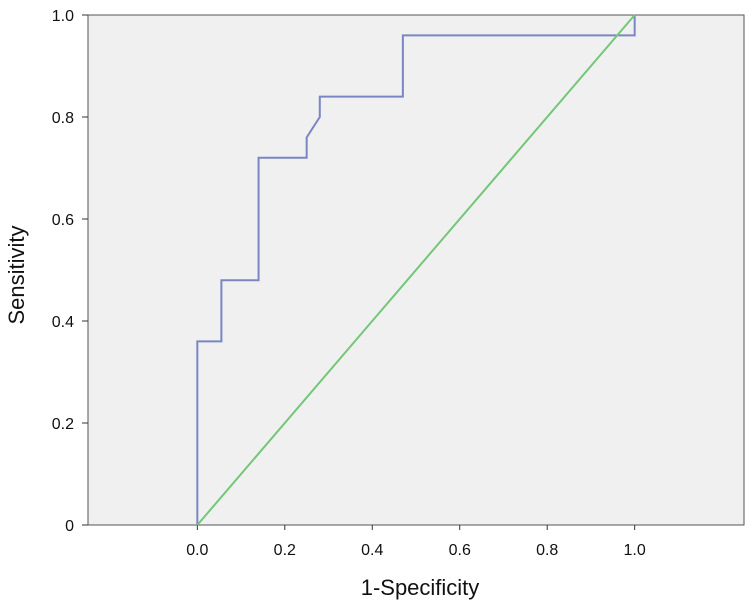  What do you see at coordinates (63, 424) in the screenshot?
I see `y-tick-label: 0.2` at bounding box center [63, 424].